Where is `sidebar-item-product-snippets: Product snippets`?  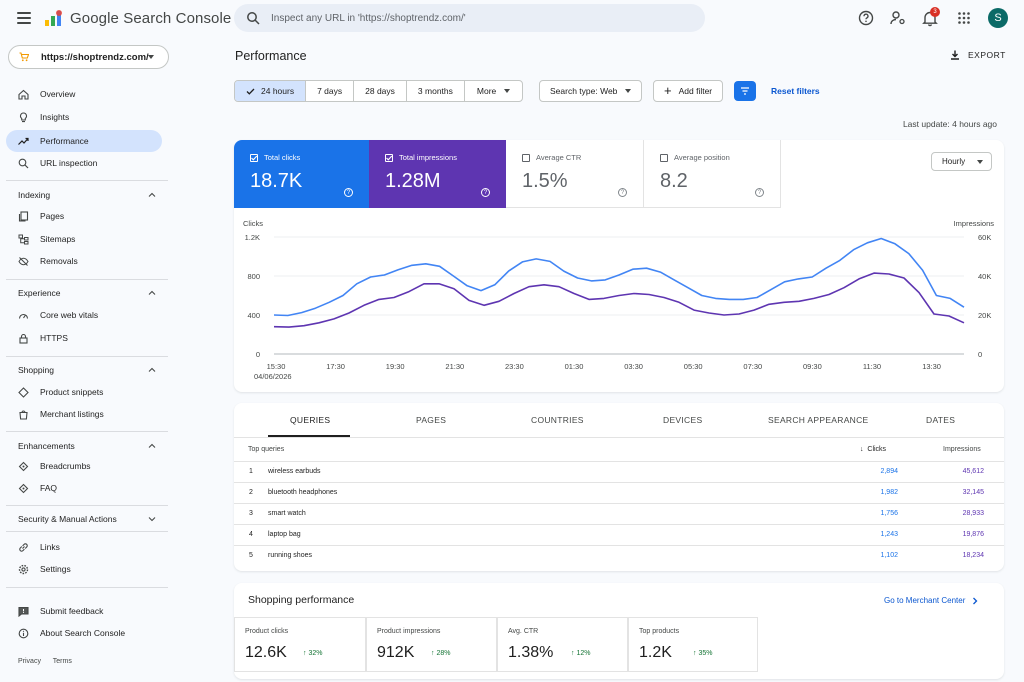
sidebar-item-product-snippets: Product snippets is located at coordinates (84, 392).